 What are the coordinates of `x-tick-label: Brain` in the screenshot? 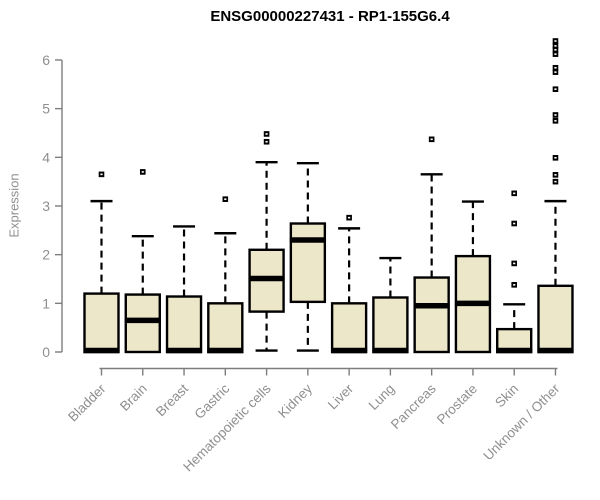 It's located at (133, 397).